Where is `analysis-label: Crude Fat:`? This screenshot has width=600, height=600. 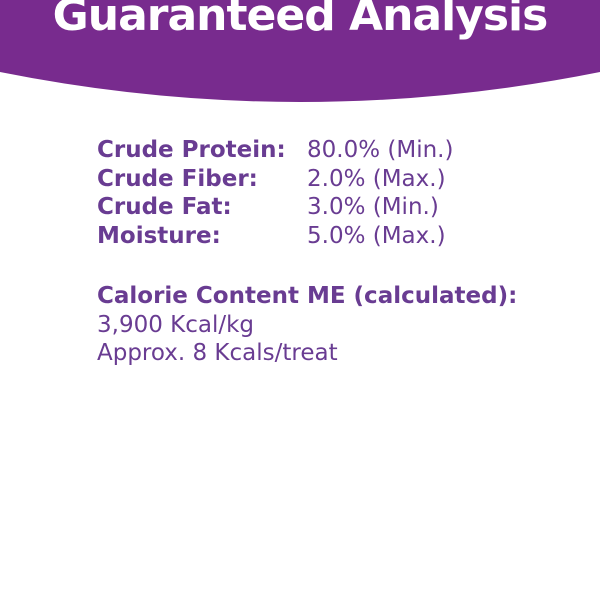 analysis-label: Crude Fat: is located at coordinates (164, 207).